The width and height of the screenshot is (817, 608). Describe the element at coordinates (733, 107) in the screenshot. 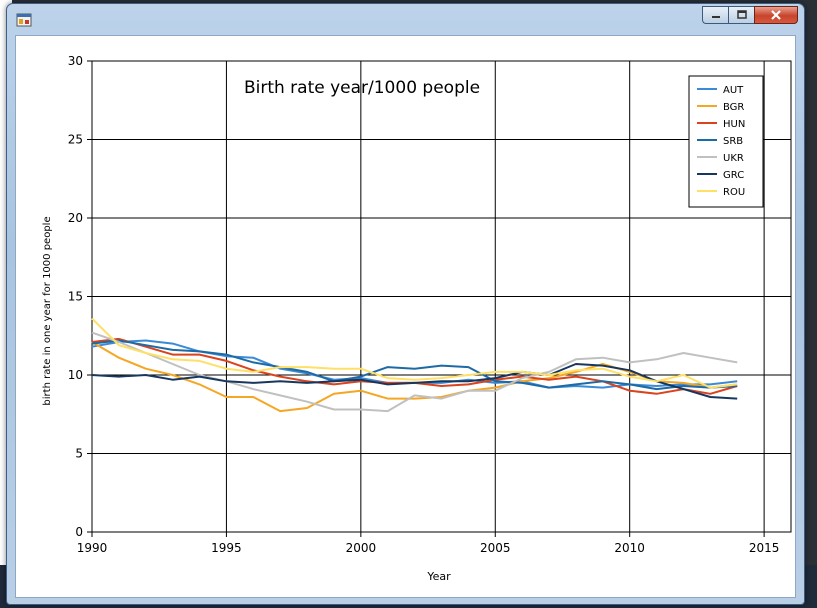

I see `legend-label-bgr: BGR` at that location.